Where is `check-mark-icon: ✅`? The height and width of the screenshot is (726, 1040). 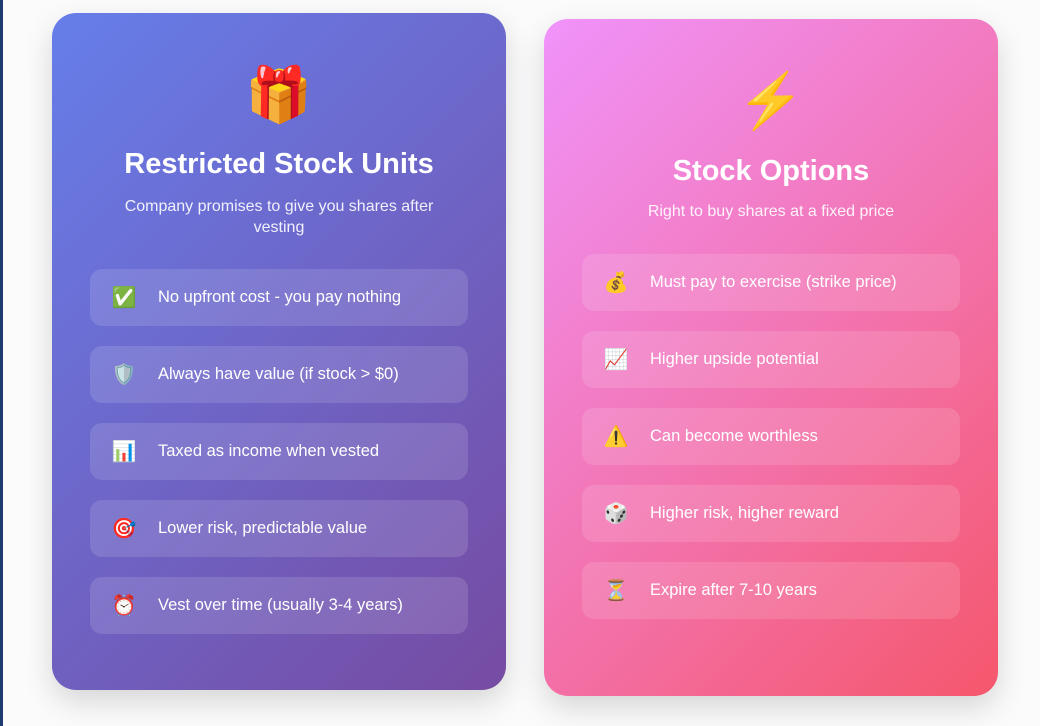
check-mark-icon: ✅ is located at coordinates (124, 298).